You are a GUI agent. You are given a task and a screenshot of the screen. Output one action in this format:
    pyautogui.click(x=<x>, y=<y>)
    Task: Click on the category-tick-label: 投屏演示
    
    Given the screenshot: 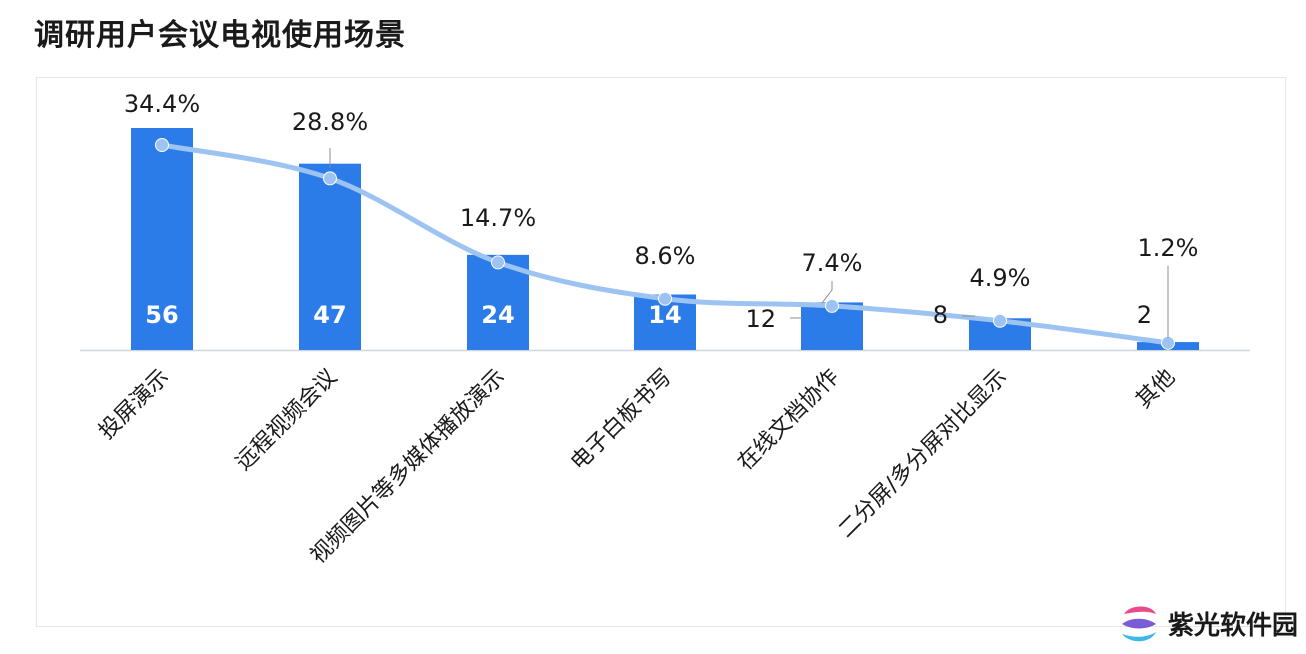 What is the action you would take?
    pyautogui.click(x=134, y=405)
    